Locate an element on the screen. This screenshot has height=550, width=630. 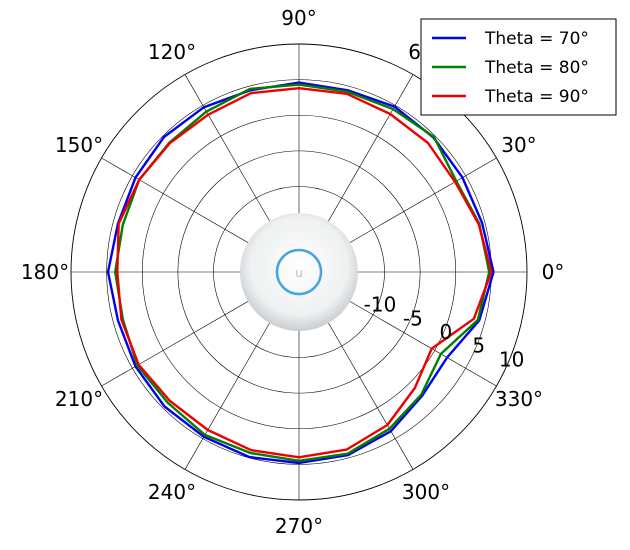
radial-tick-label: 5 is located at coordinates (478, 346).